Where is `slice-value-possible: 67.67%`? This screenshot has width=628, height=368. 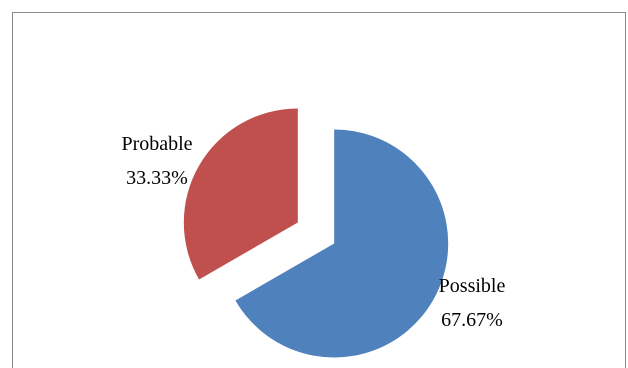
slice-value-possible: 67.67% is located at coordinates (472, 320).